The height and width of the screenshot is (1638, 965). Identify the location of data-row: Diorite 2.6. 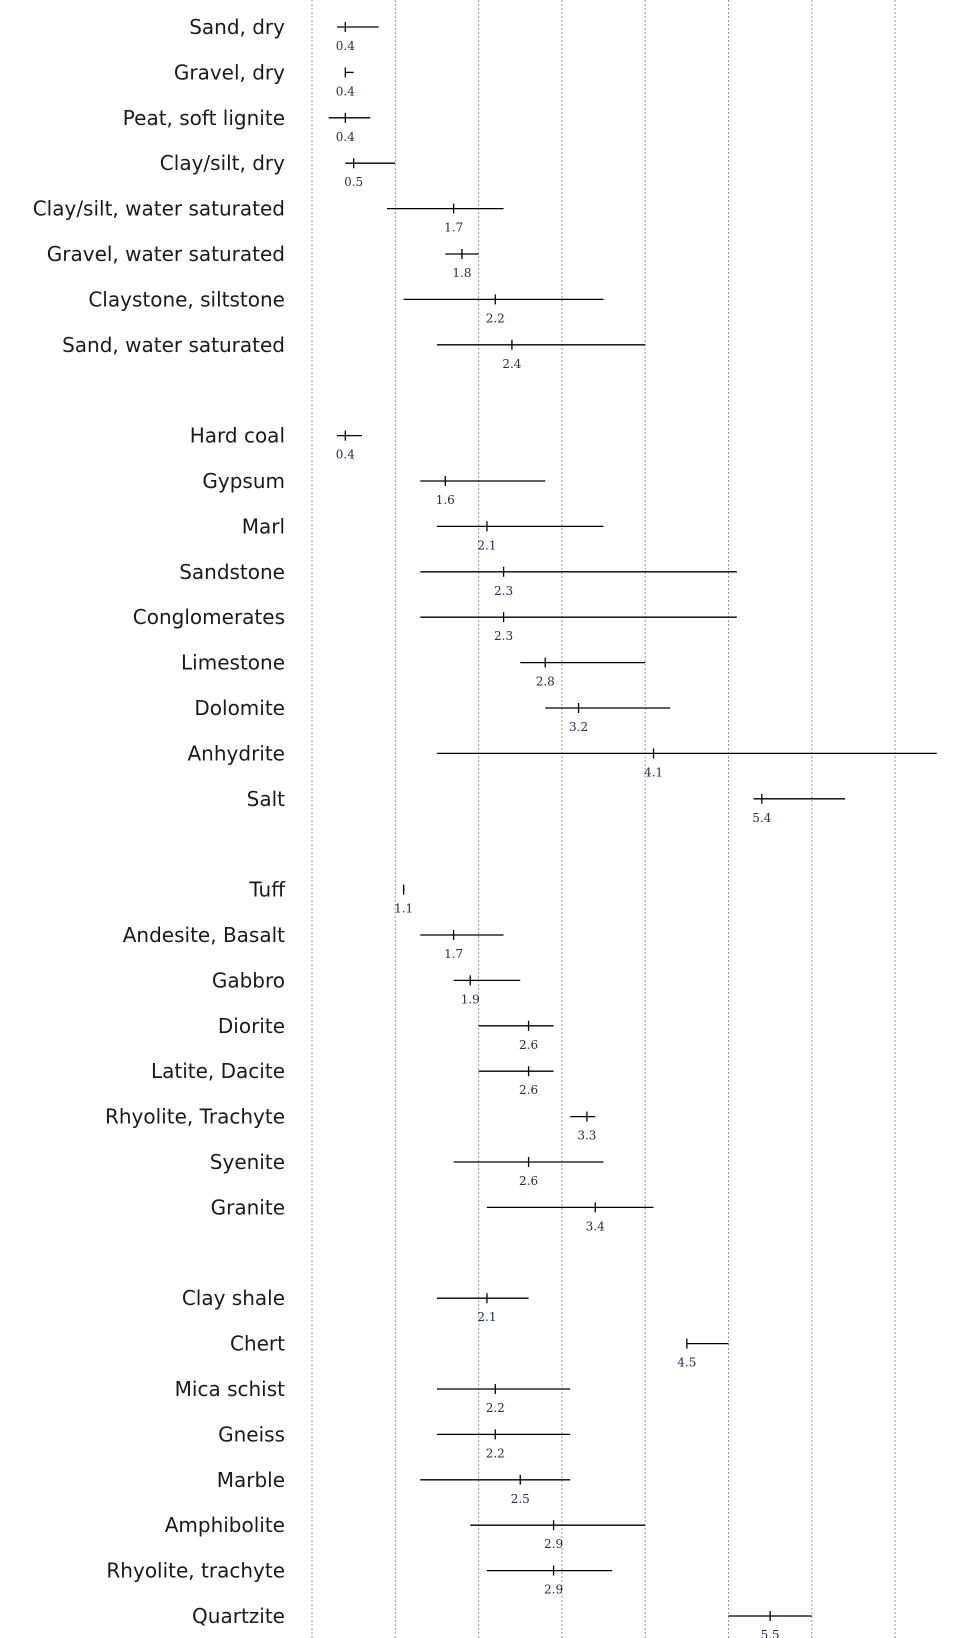
(386, 1033).